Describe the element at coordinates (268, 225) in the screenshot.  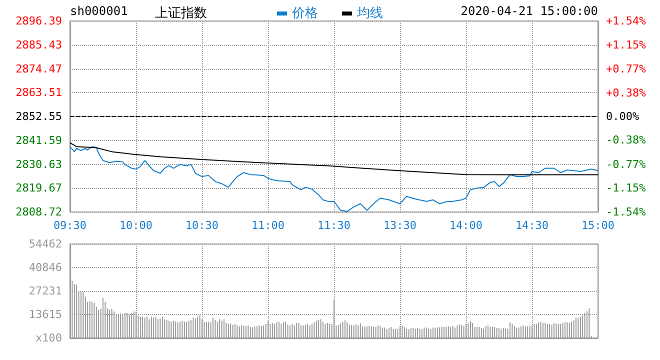
I see `x-tick-label: 11:00` at that location.